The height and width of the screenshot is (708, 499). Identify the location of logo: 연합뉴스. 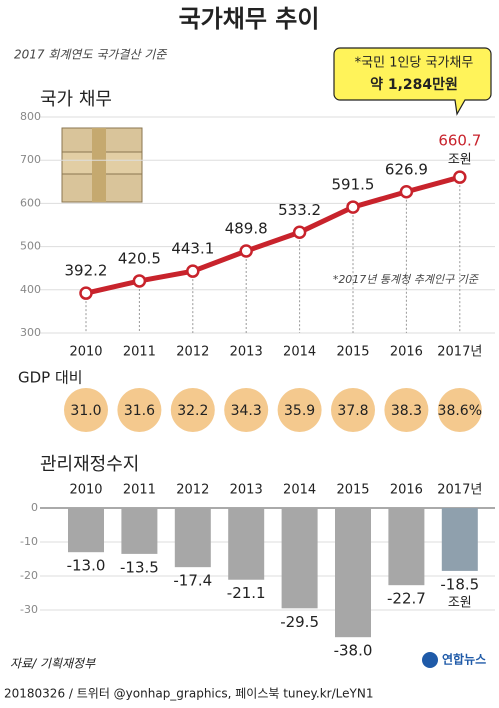
(464, 659).